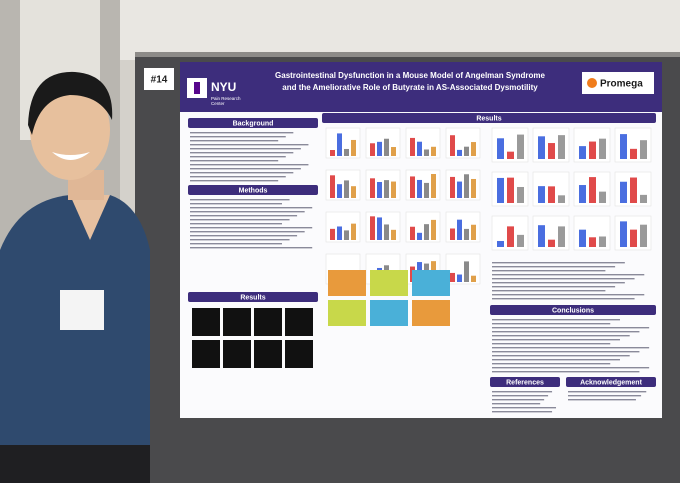 The height and width of the screenshot is (483, 680). I want to click on poster-header, so click(421, 87).